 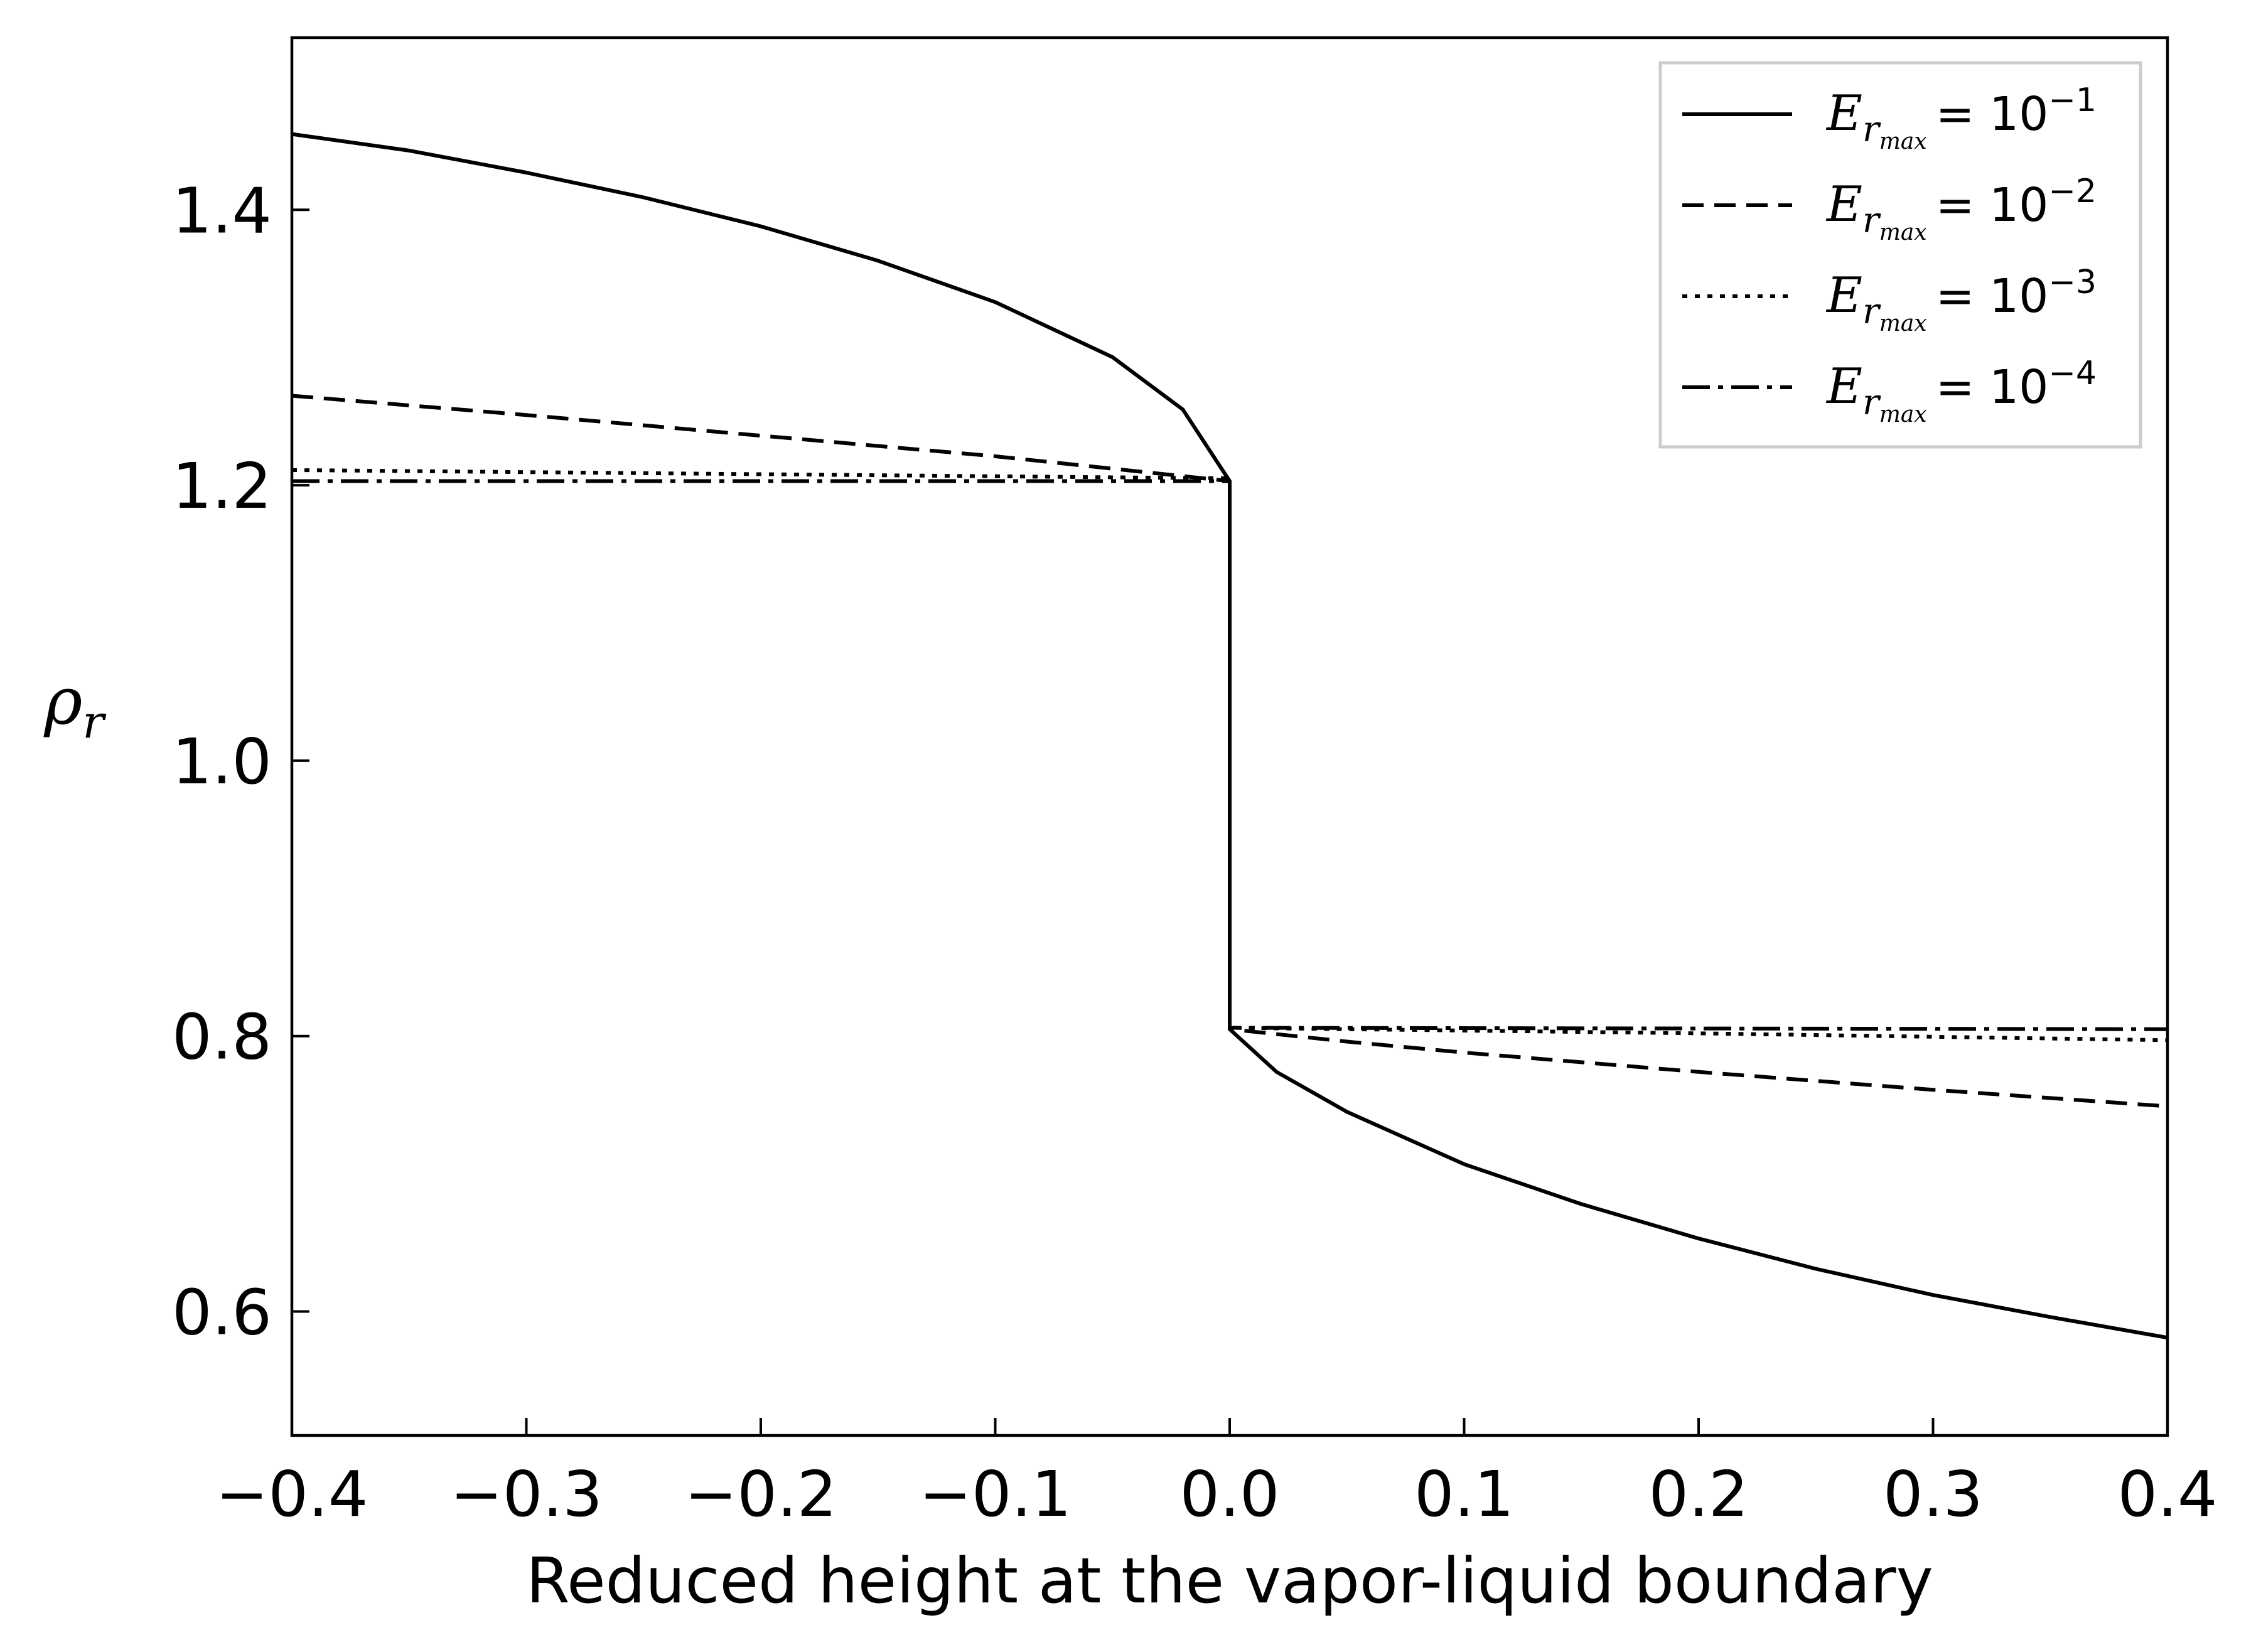 I want to click on x-tick-label: −0.3, so click(x=527, y=1494).